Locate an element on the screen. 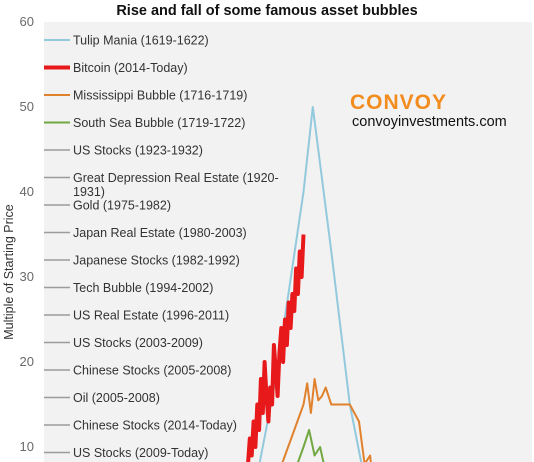 The width and height of the screenshot is (534, 462). y-tick-label: 60 is located at coordinates (27, 21).